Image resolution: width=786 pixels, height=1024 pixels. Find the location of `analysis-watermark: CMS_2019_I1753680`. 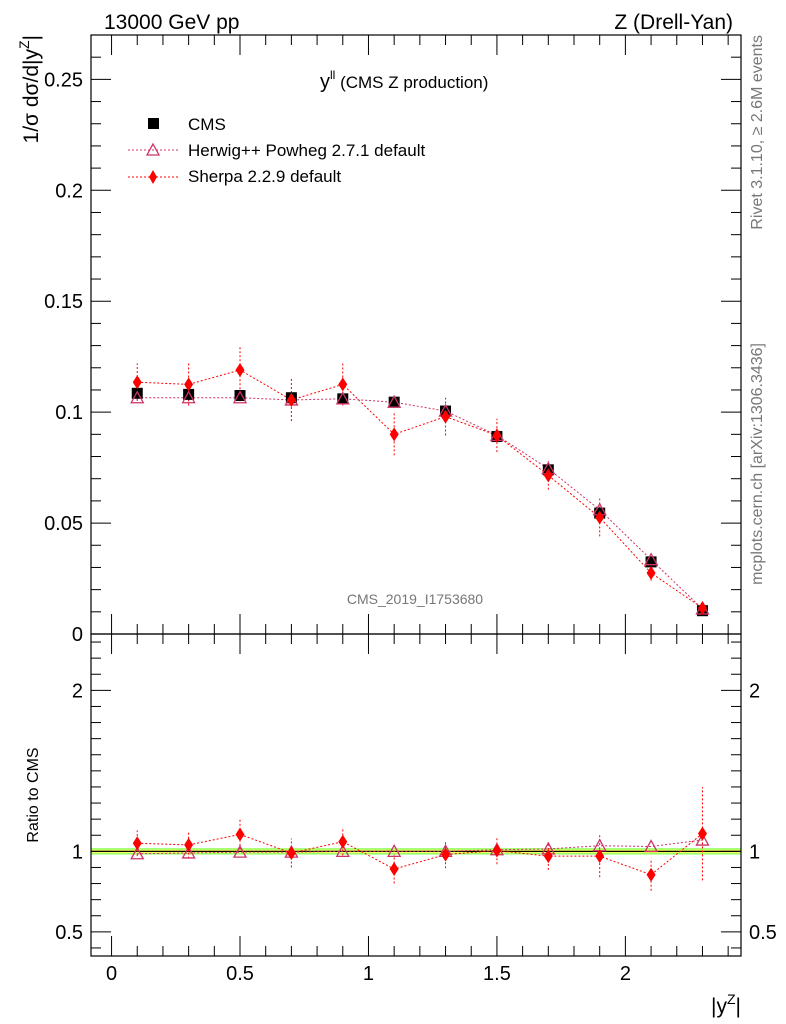

analysis-watermark: CMS_2019_I1753680 is located at coordinates (415, 599).